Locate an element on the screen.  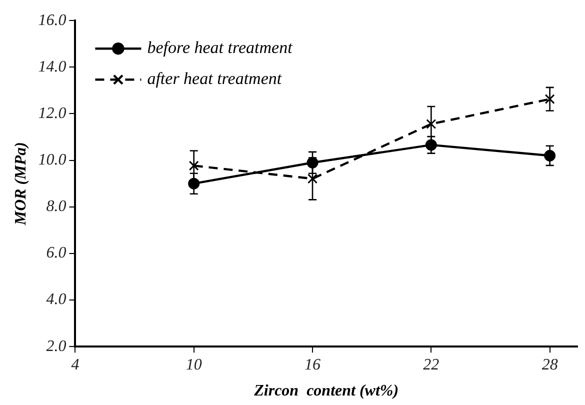
y-axis-title: MOR (MPa) is located at coordinates (21, 184).